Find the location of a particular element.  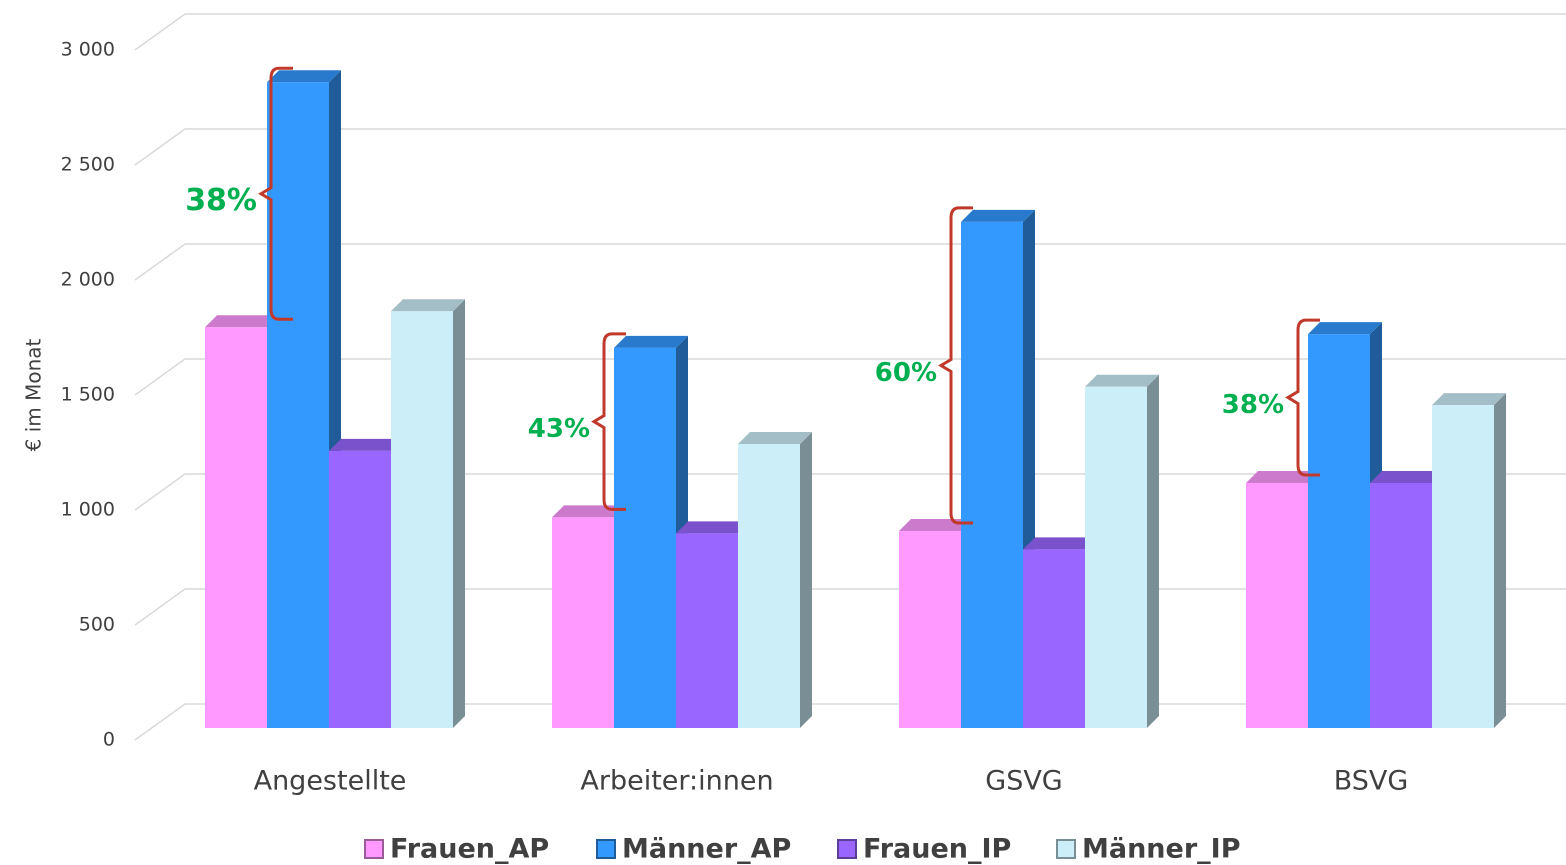

y-tick-label: 2 500 is located at coordinates (88, 165).